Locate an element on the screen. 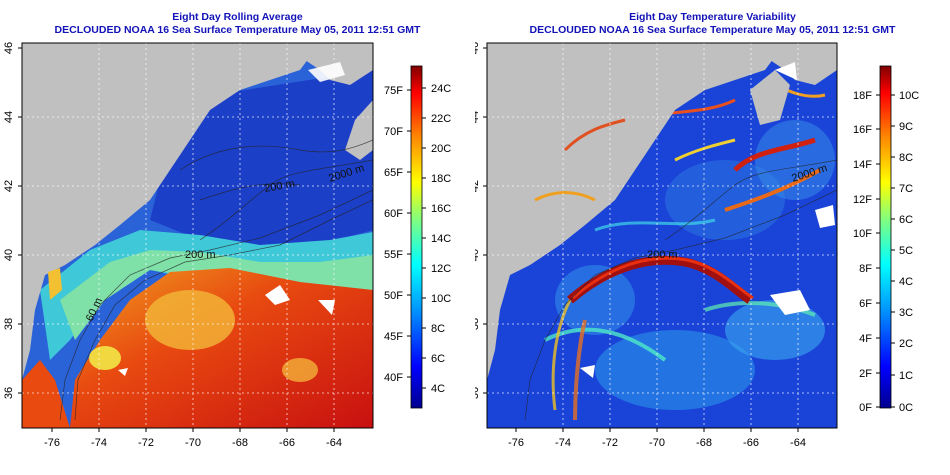 The image size is (950, 475). variability-lon-ticks: -76 -74 -72 -70 -68 -66 -64 is located at coordinates (657, 438).